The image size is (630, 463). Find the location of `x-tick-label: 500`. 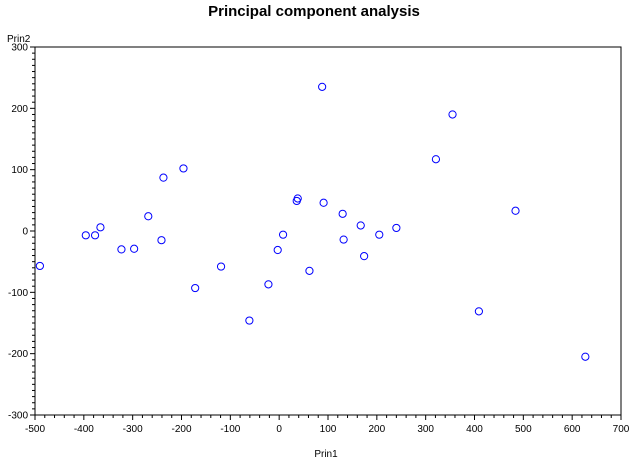

x-tick-label: 500 is located at coordinates (523, 429).